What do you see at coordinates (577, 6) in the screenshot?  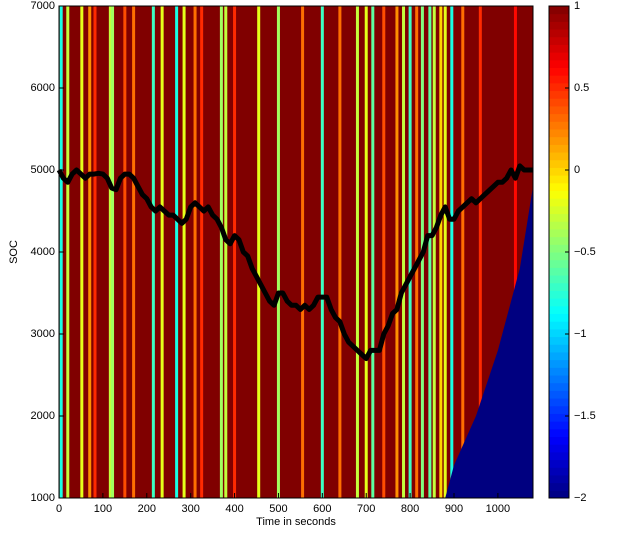 I see `colorbar-tick-label: 1` at bounding box center [577, 6].